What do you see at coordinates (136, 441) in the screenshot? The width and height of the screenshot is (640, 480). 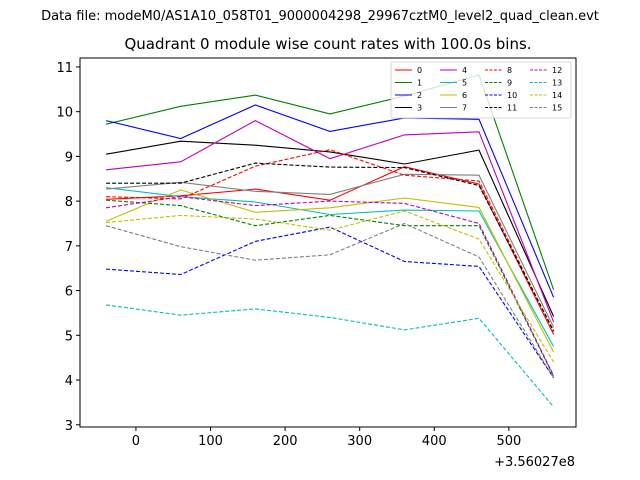 I see `x-tick-label: 0` at bounding box center [136, 441].